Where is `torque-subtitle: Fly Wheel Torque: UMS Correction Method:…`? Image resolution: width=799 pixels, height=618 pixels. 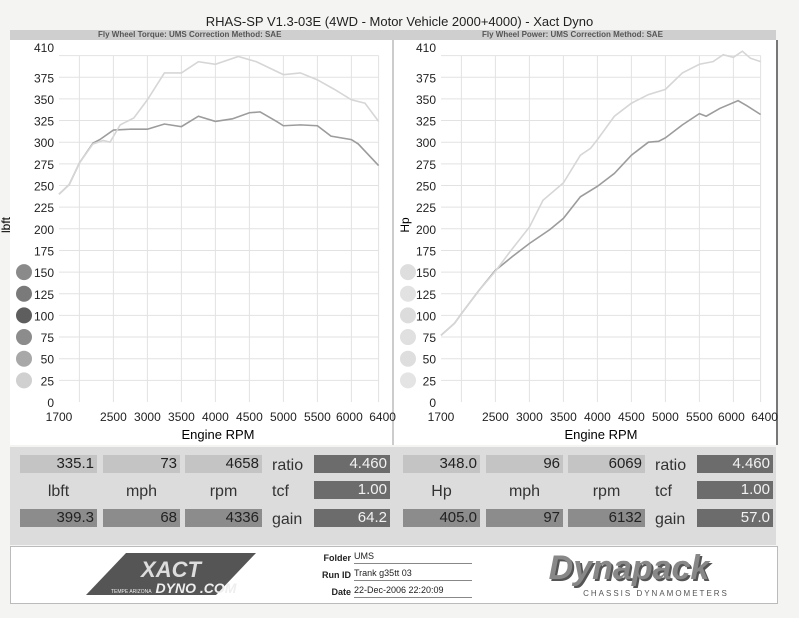 torque-subtitle: Fly Wheel Torque: UMS Correction Method:… is located at coordinates (190, 34).